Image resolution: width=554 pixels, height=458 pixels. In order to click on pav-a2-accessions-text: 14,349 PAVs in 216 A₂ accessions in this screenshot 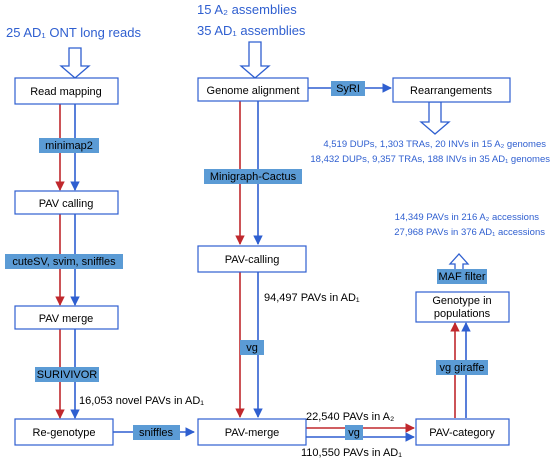, I will do `click(467, 217)`.